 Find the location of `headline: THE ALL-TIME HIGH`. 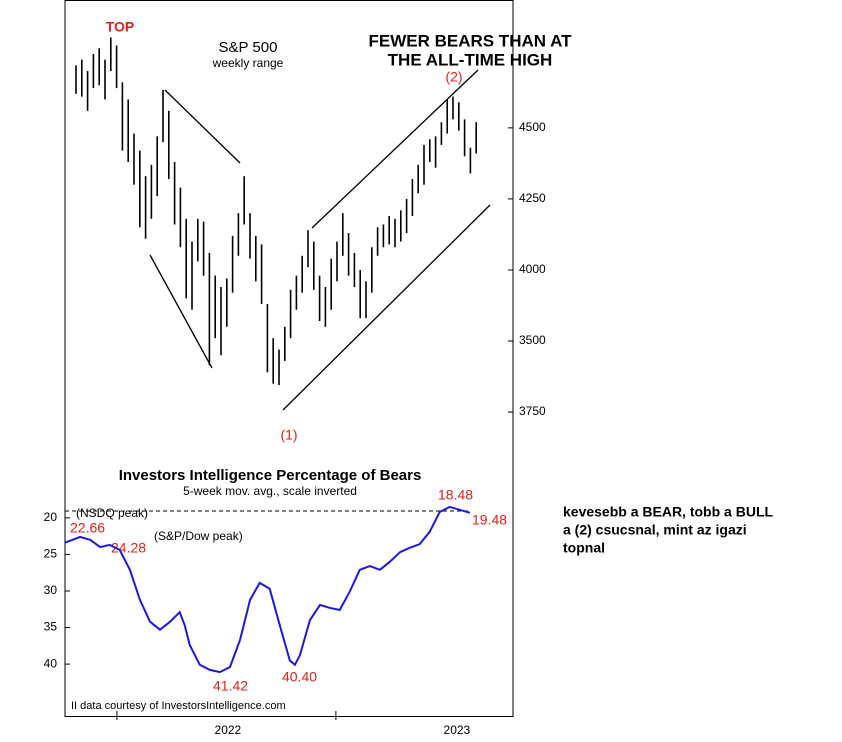

headline: THE ALL-TIME HIGH is located at coordinates (470, 59).